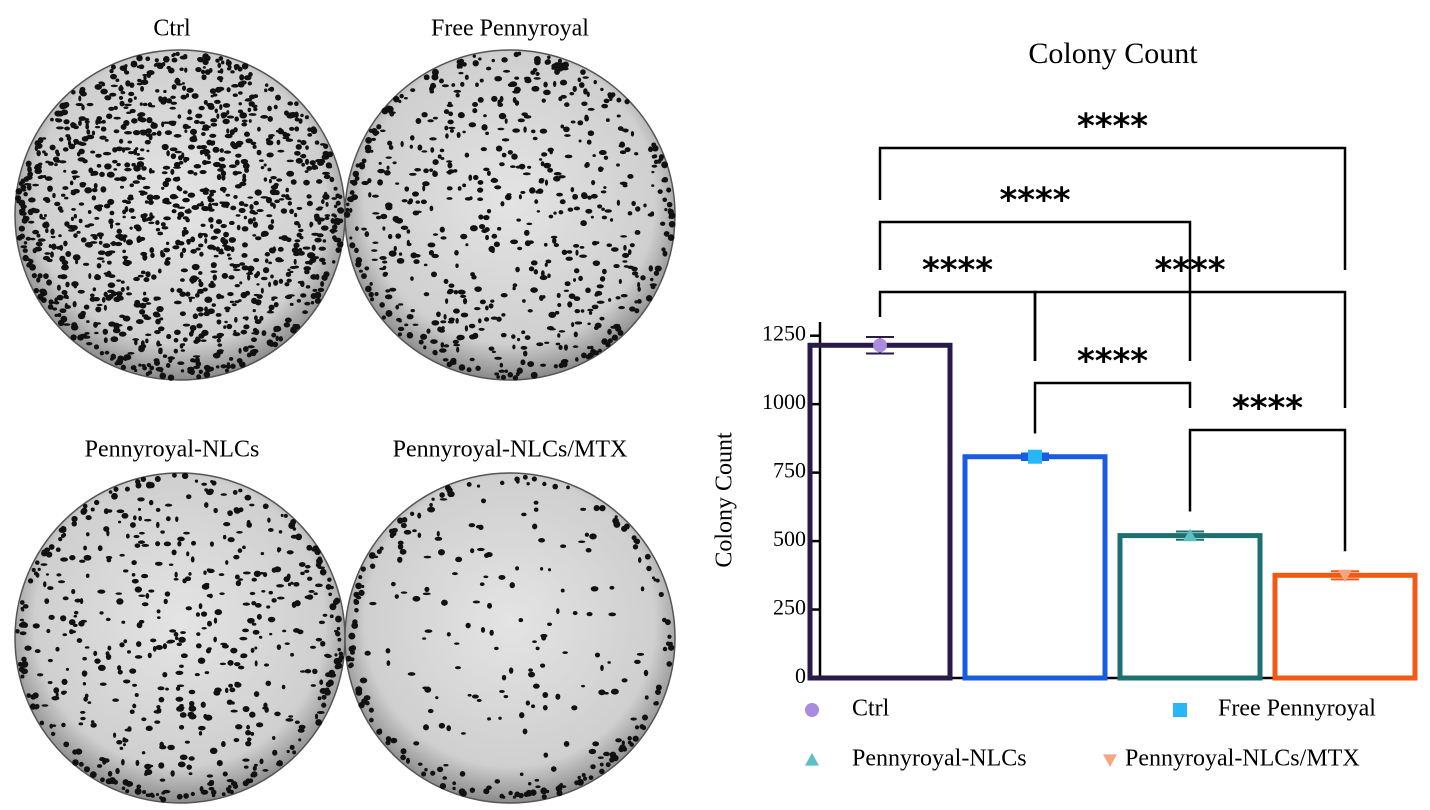  Describe the element at coordinates (510, 29) in the screenshot. I see `plate-label: Free Pennyroyal` at that location.